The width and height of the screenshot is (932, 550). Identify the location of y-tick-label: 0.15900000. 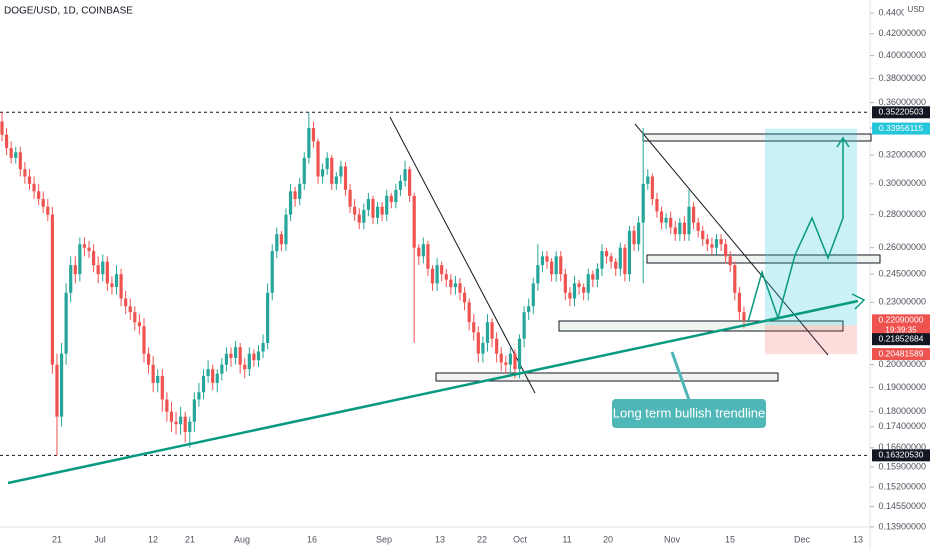
(902, 466).